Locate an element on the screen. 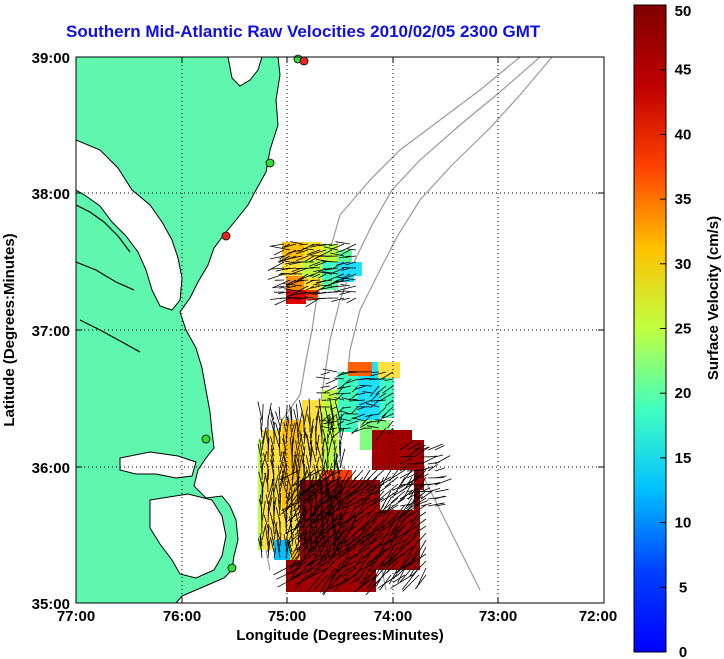  colorbar-tick-label: 15 is located at coordinates (683, 458).